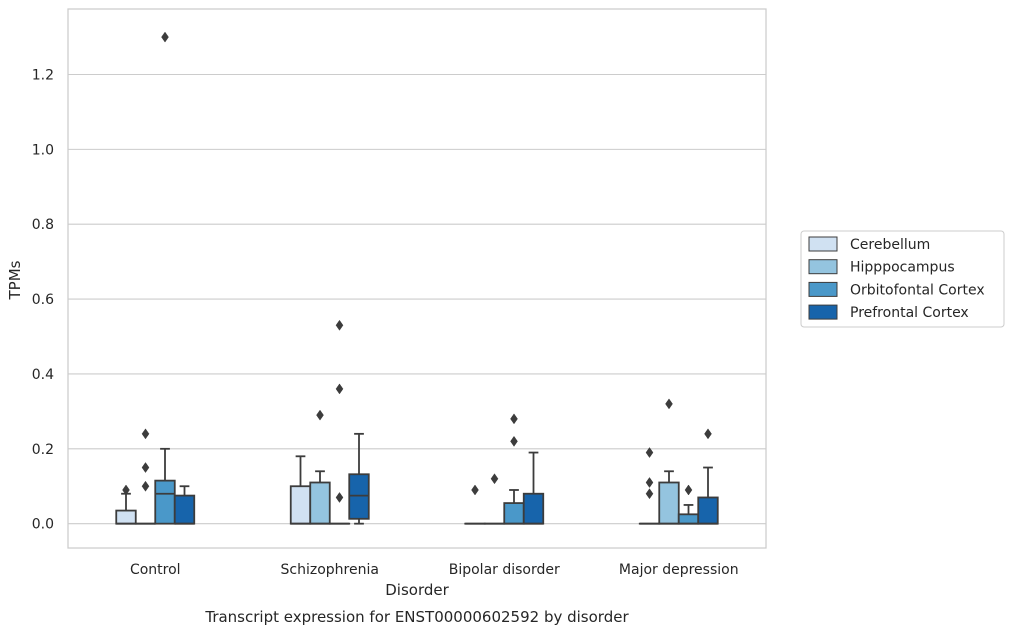 The width and height of the screenshot is (1014, 634). What do you see at coordinates (43, 525) in the screenshot?
I see `y-tick-label: 0.0` at bounding box center [43, 525].